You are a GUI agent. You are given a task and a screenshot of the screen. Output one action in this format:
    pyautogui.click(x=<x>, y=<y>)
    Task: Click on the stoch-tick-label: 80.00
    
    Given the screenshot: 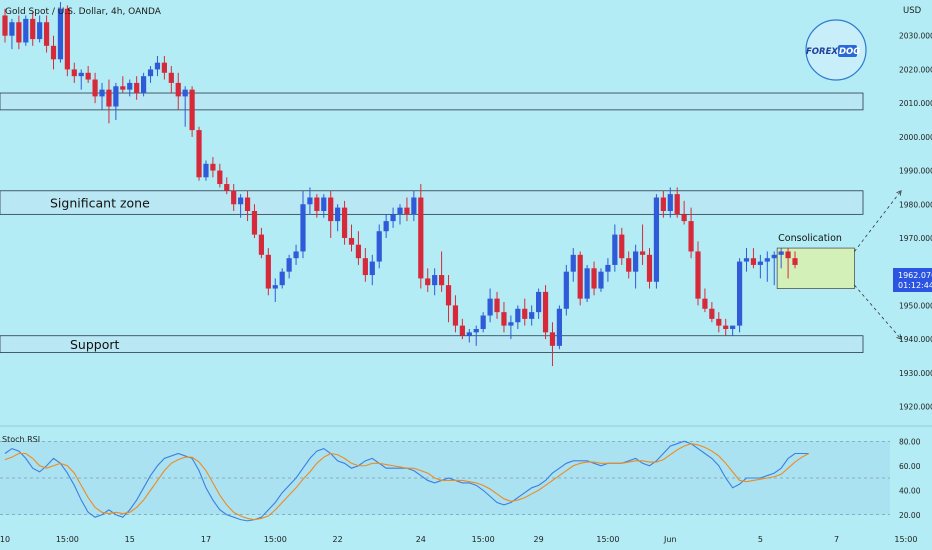 What is the action you would take?
    pyautogui.click(x=910, y=441)
    